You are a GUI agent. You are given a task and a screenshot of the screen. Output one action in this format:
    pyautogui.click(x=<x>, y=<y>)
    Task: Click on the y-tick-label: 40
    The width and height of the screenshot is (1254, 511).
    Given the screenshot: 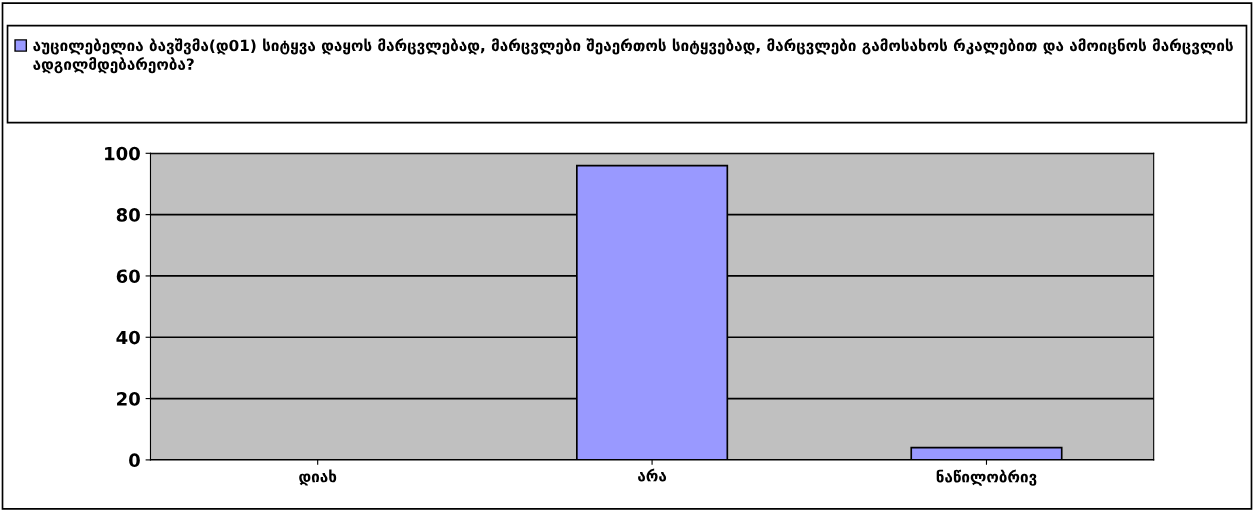 What is the action you would take?
    pyautogui.click(x=128, y=337)
    